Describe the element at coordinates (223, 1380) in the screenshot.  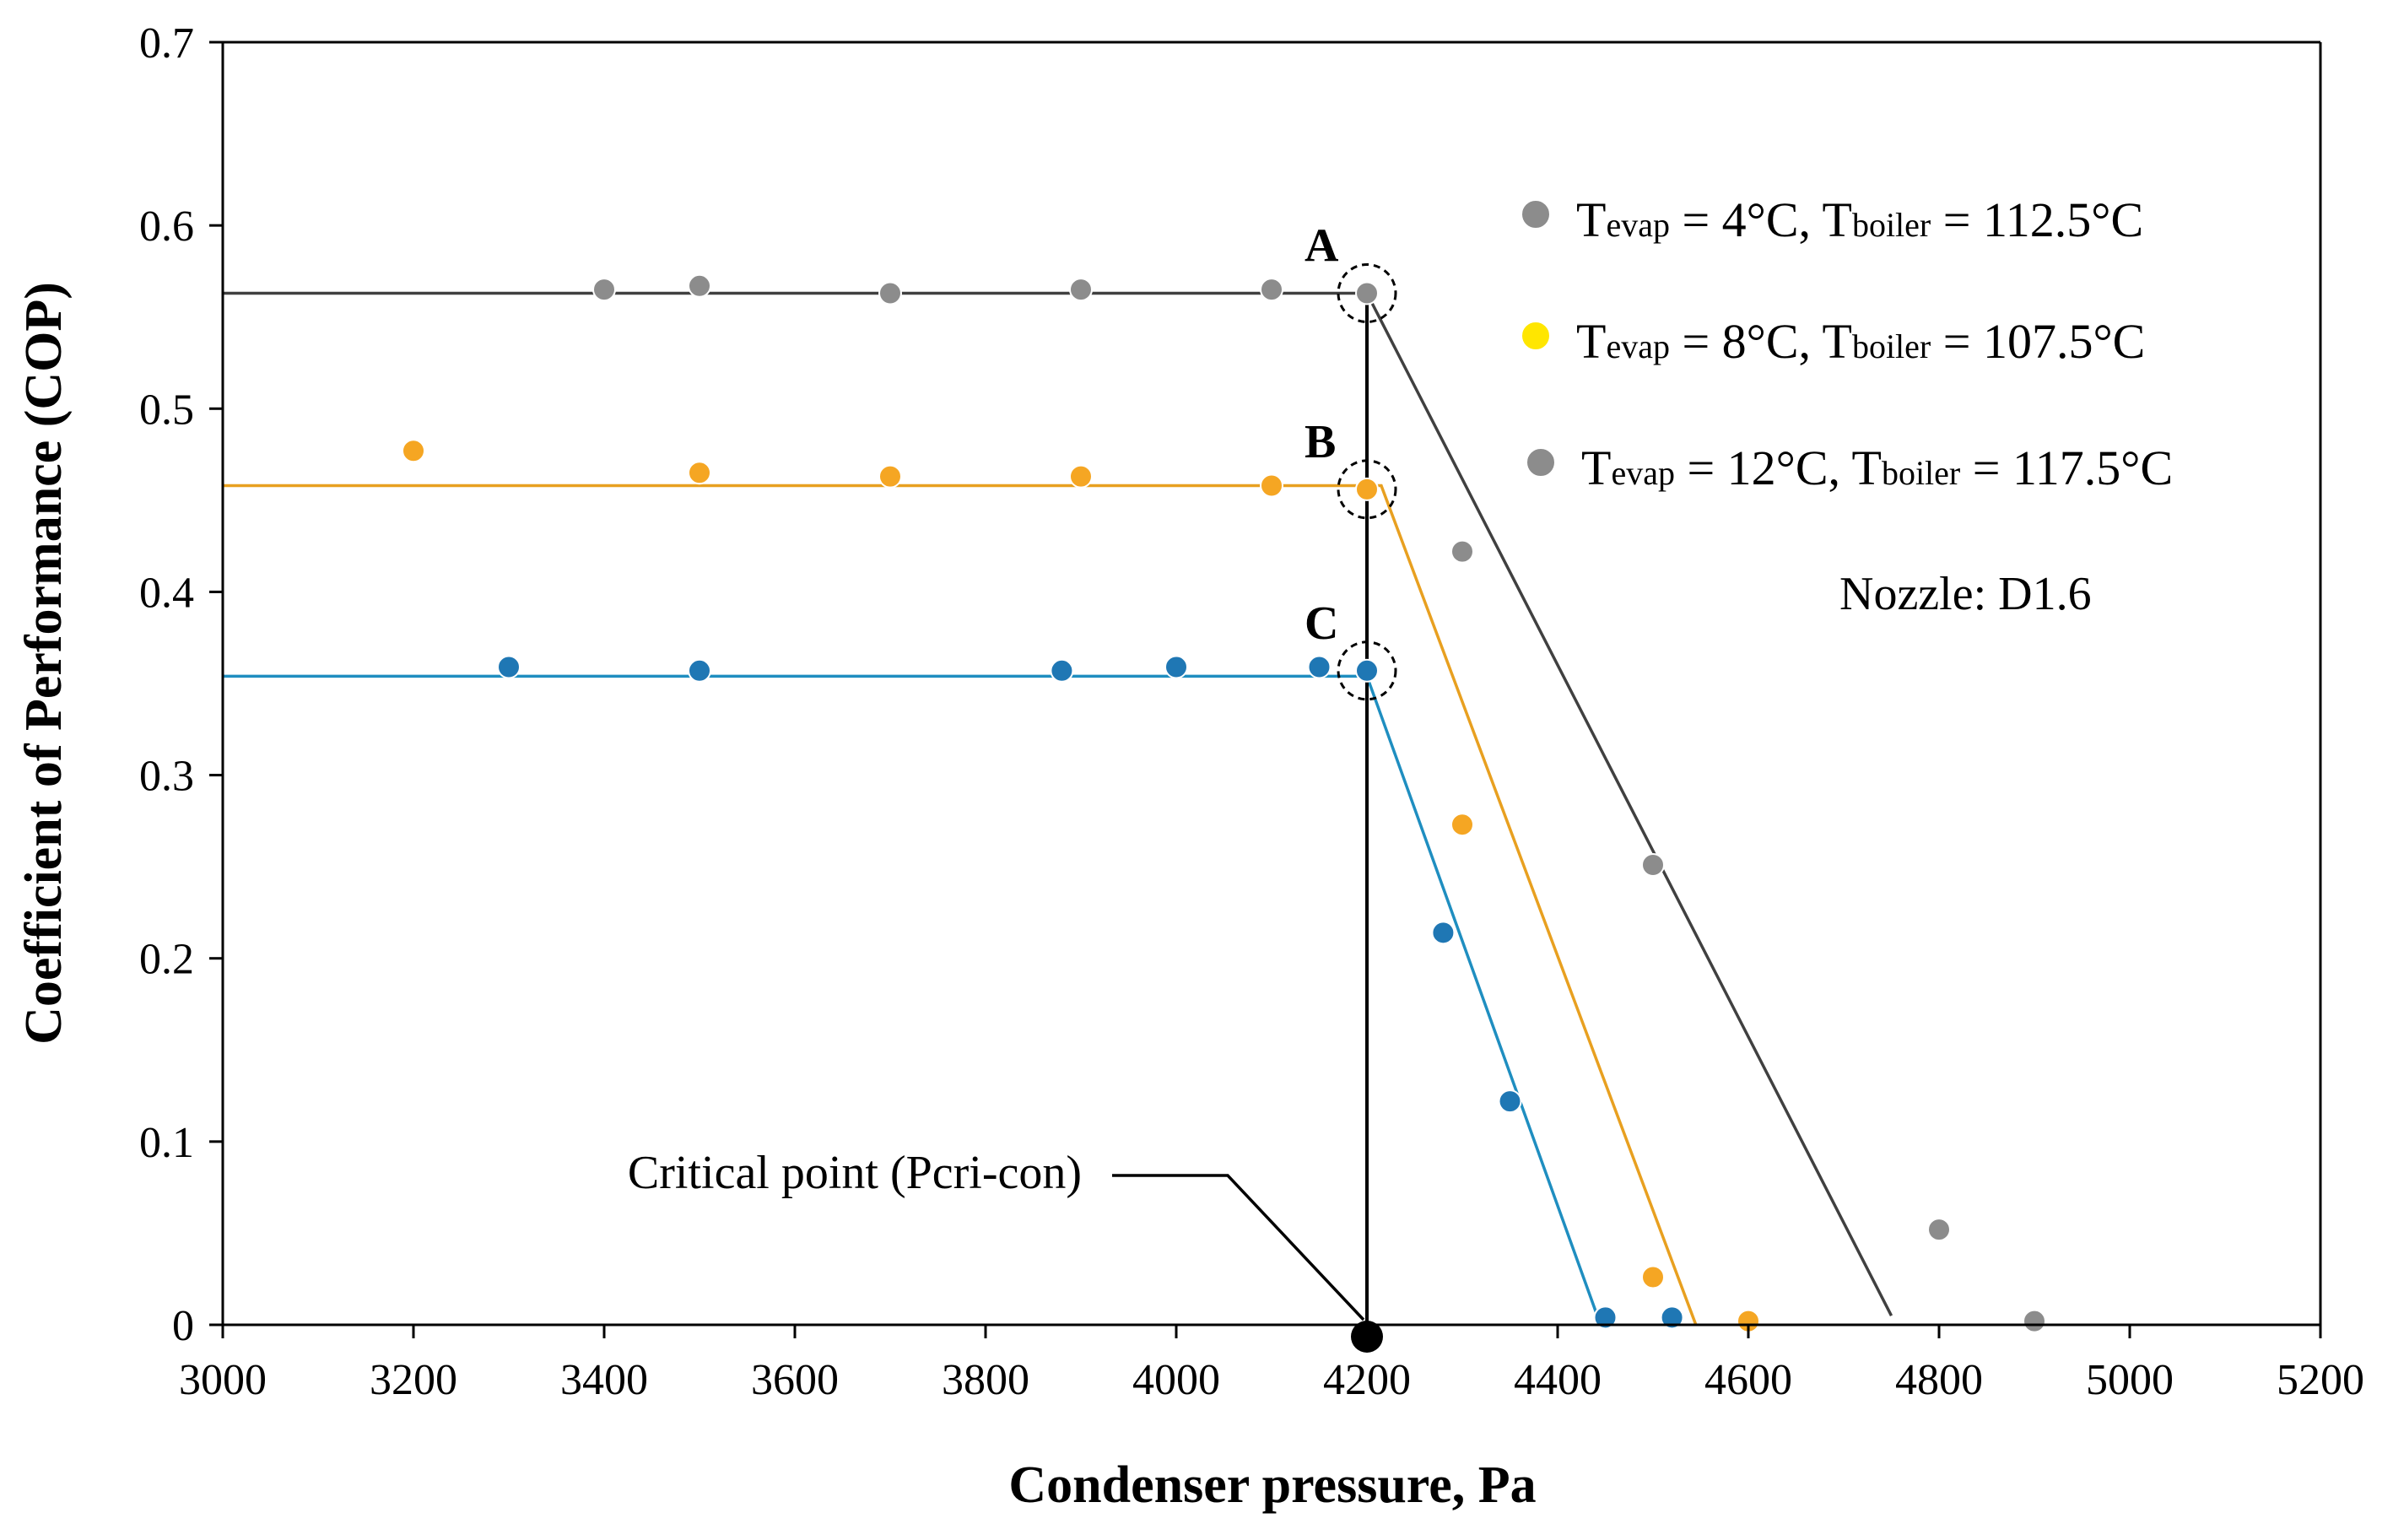
I see `x-tick-label: 3000` at that location.